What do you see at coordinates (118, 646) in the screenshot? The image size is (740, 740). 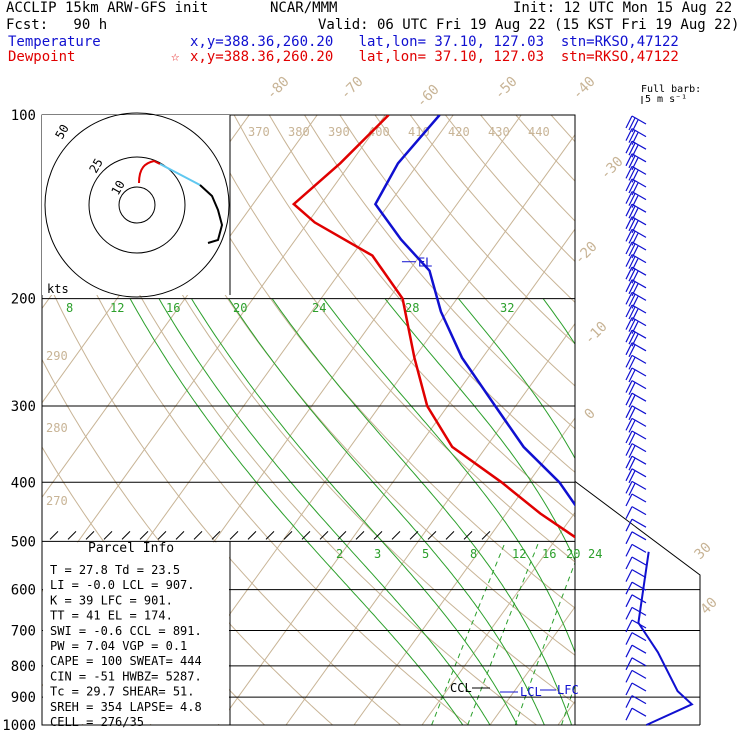 I see `parcel-info-row: PW = 7.04 VGP = 0.1` at bounding box center [118, 646].